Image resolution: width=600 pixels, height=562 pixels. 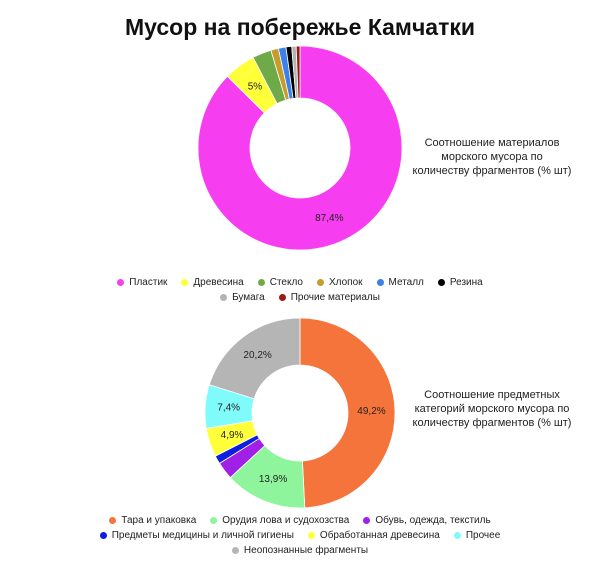 What do you see at coordinates (228, 408) in the screenshot?
I see `value-label: 7,4%` at bounding box center [228, 408].